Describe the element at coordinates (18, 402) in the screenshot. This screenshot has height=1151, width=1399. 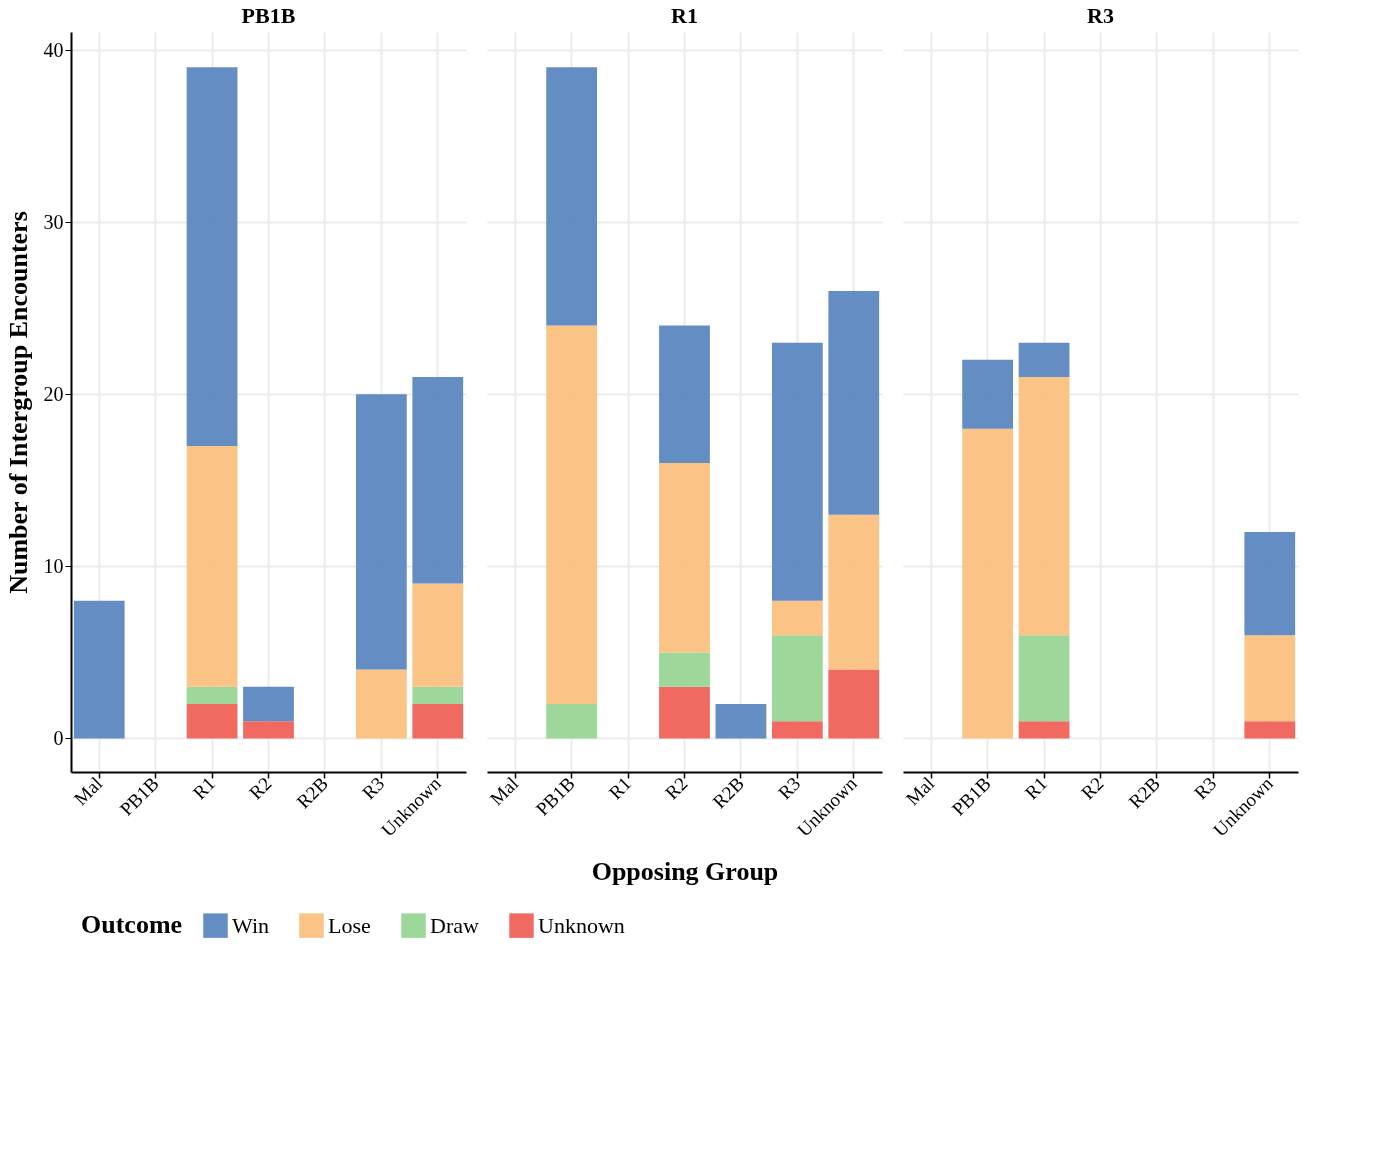
I see `y-axis-title: Number of Intergroup Encounters` at that location.